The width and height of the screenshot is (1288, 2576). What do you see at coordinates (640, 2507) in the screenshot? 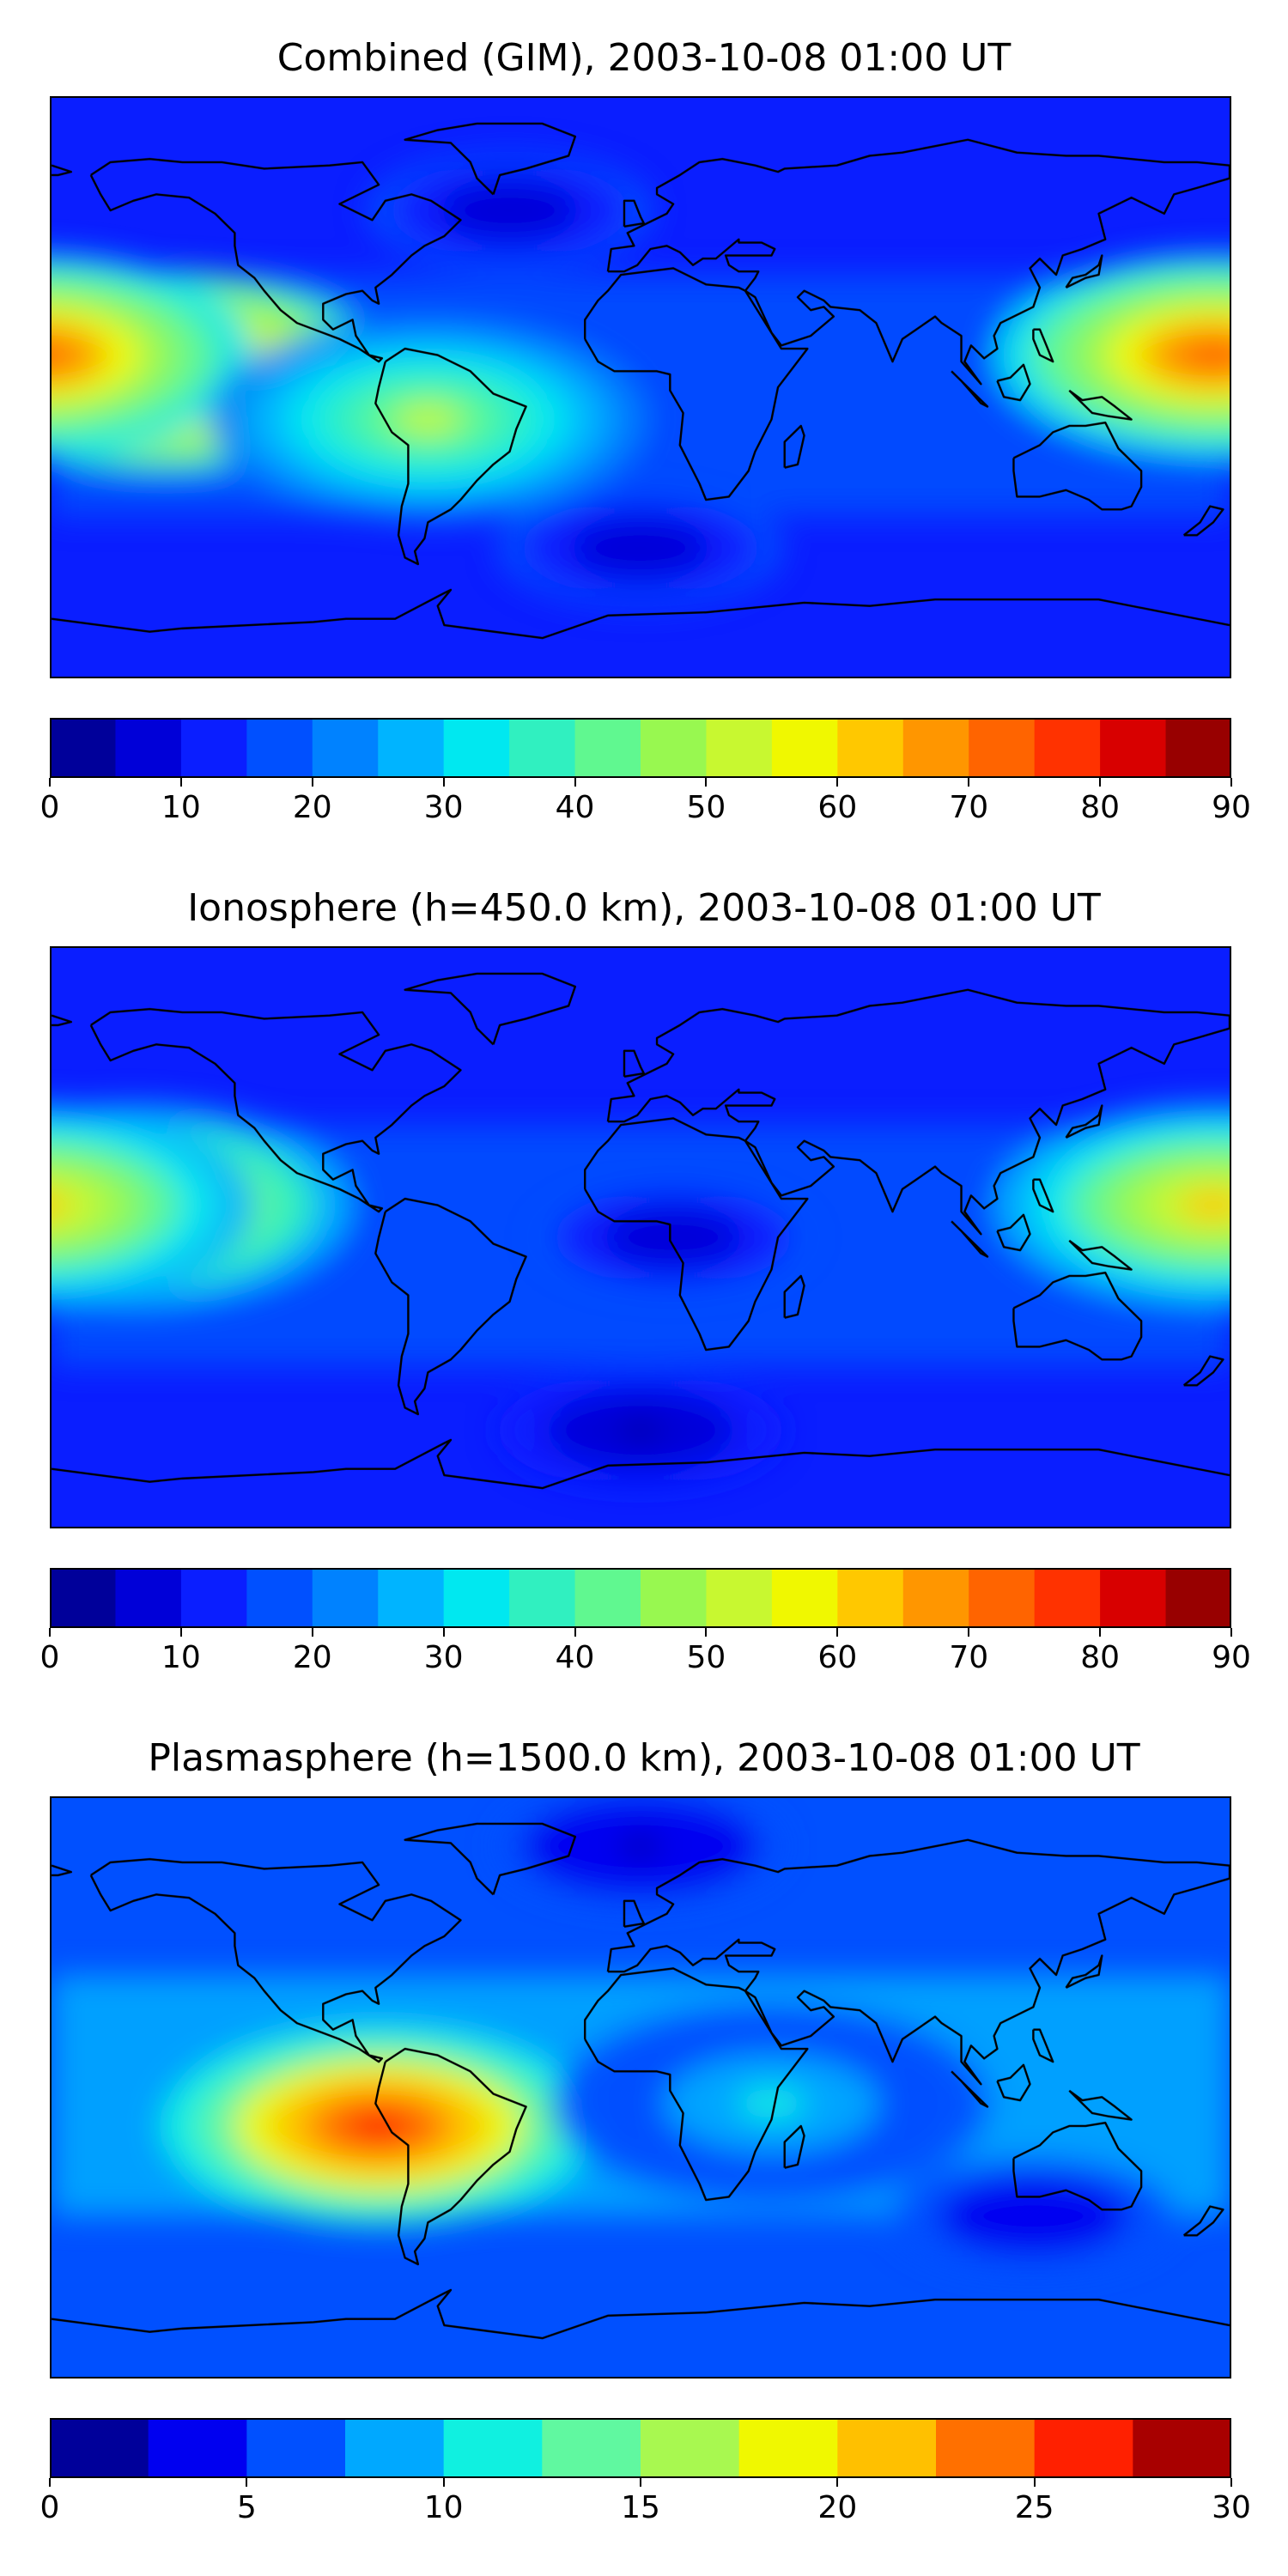
I see `colorbar-tick-label: 15` at bounding box center [640, 2507].